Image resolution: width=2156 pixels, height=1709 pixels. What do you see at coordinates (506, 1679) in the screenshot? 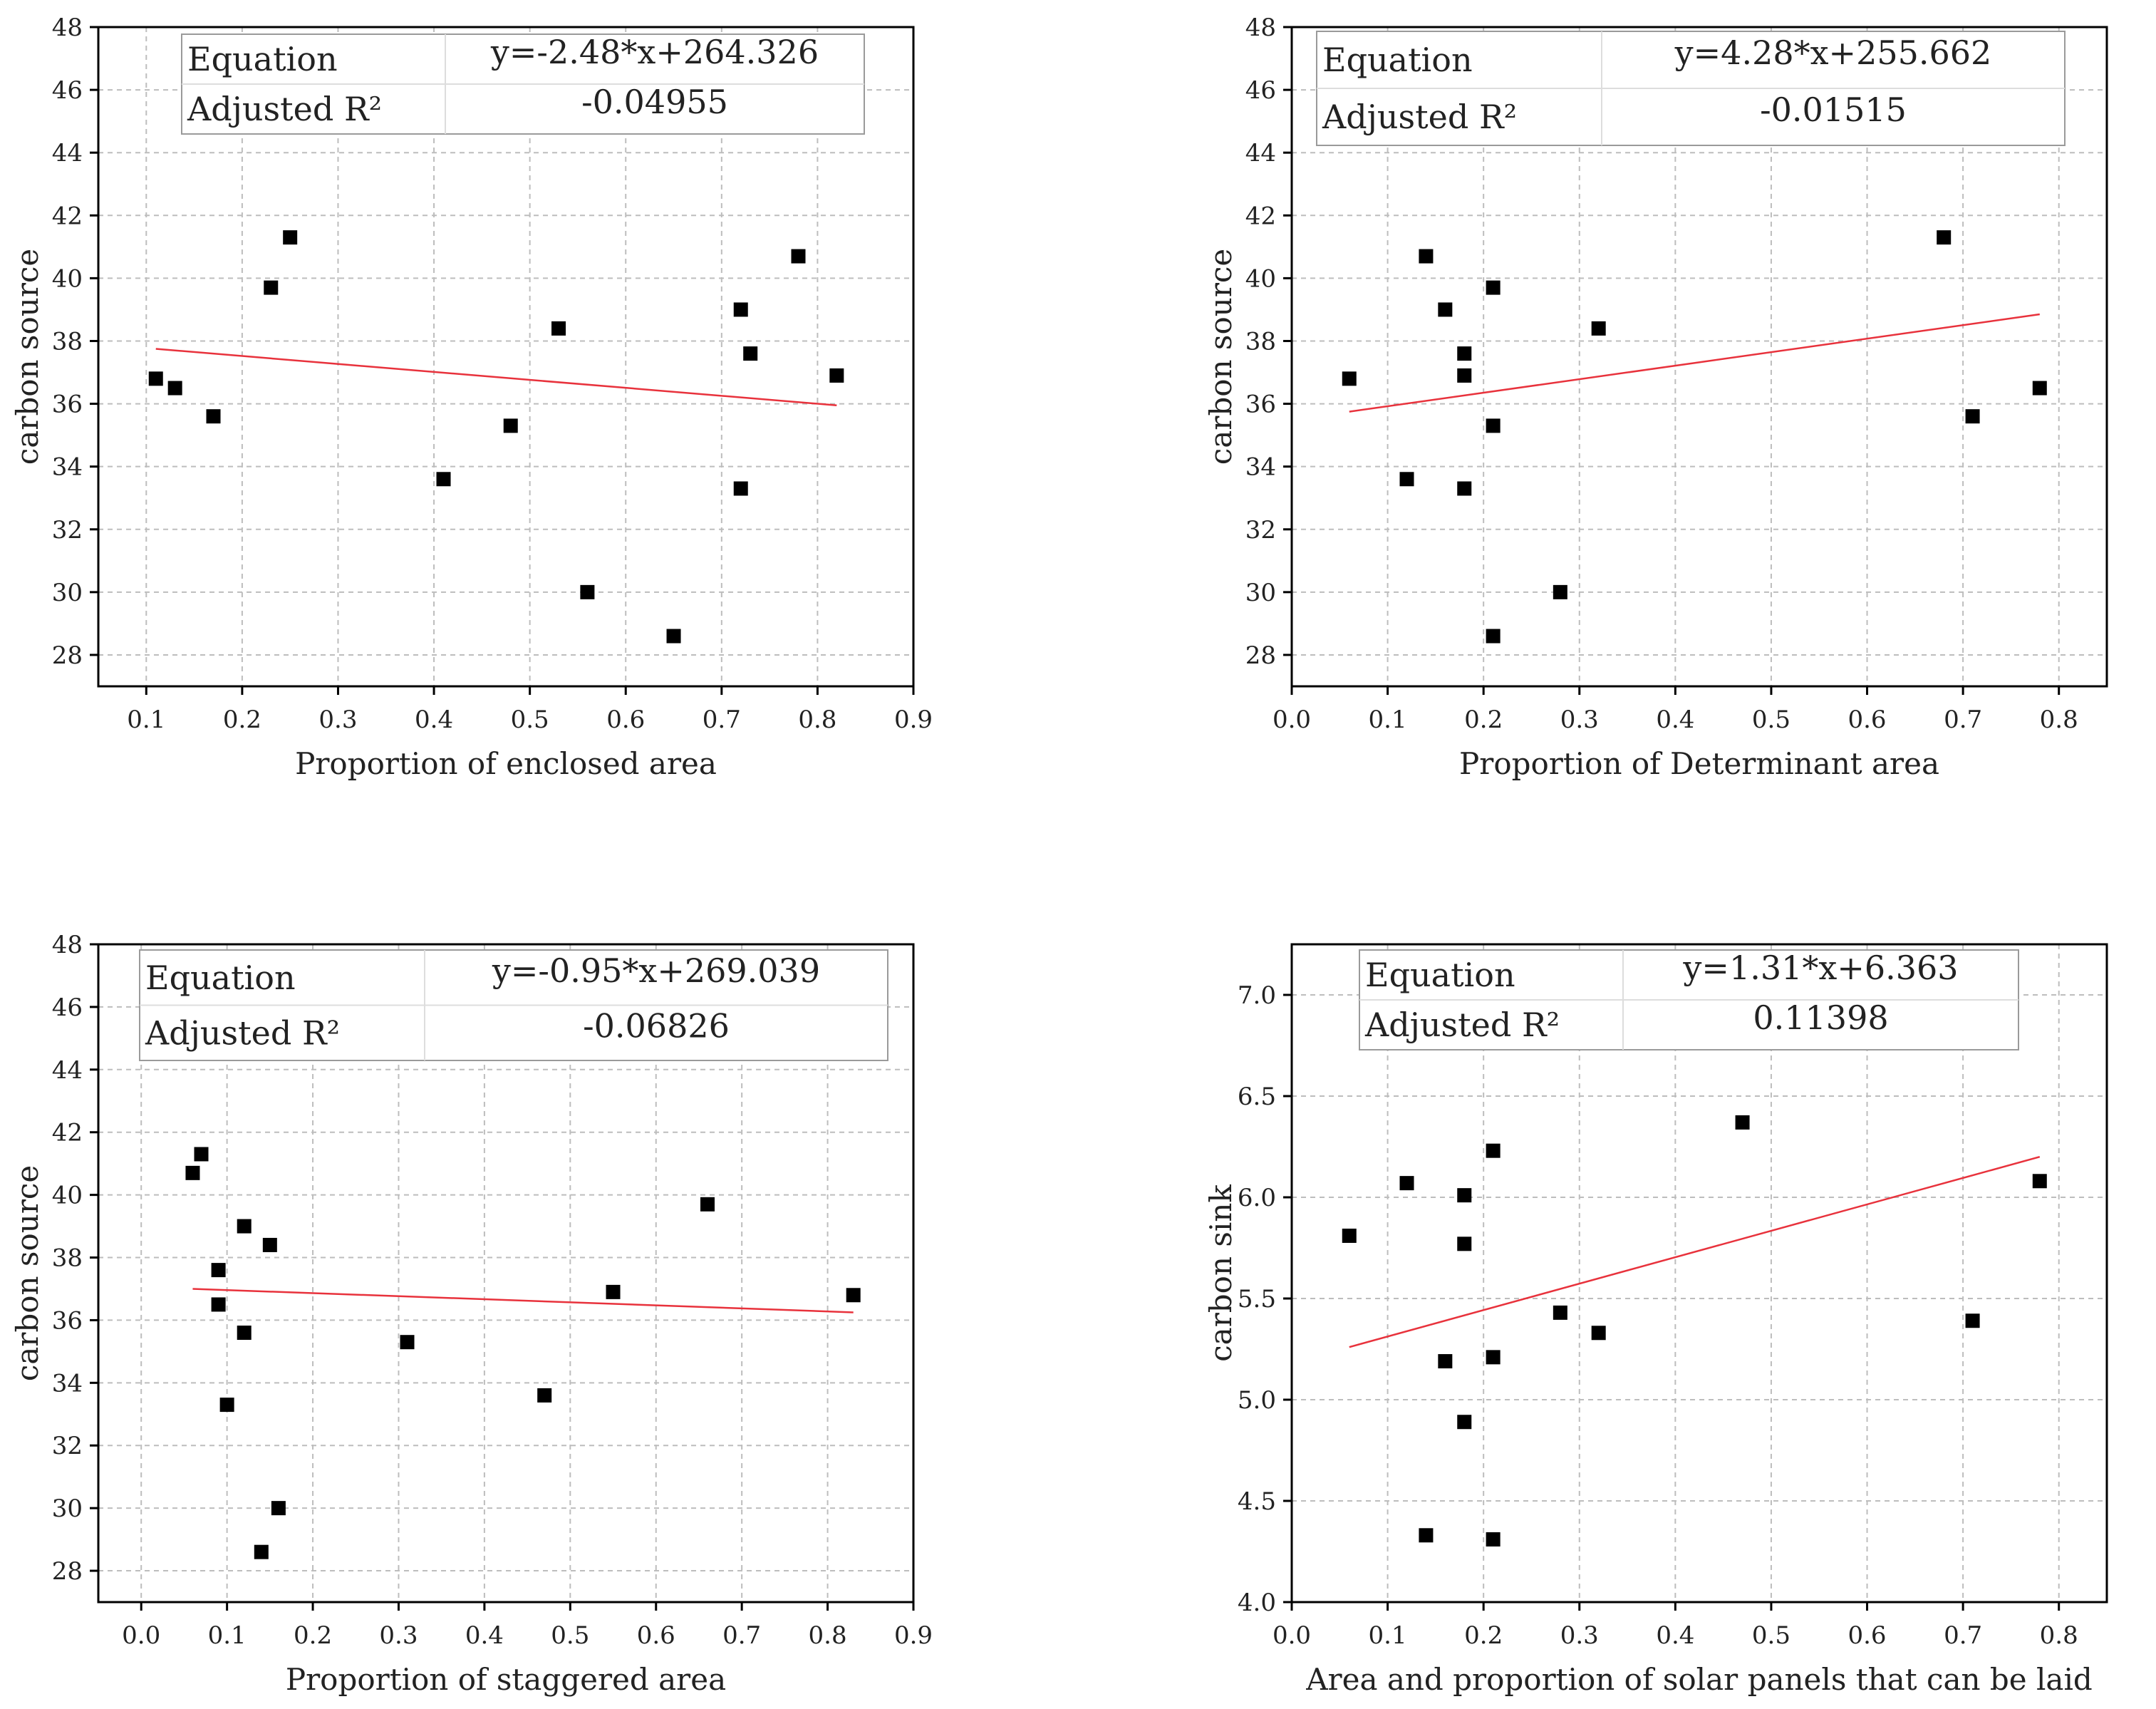
I see `x-axis-label: Proportion of staggered area` at bounding box center [506, 1679].